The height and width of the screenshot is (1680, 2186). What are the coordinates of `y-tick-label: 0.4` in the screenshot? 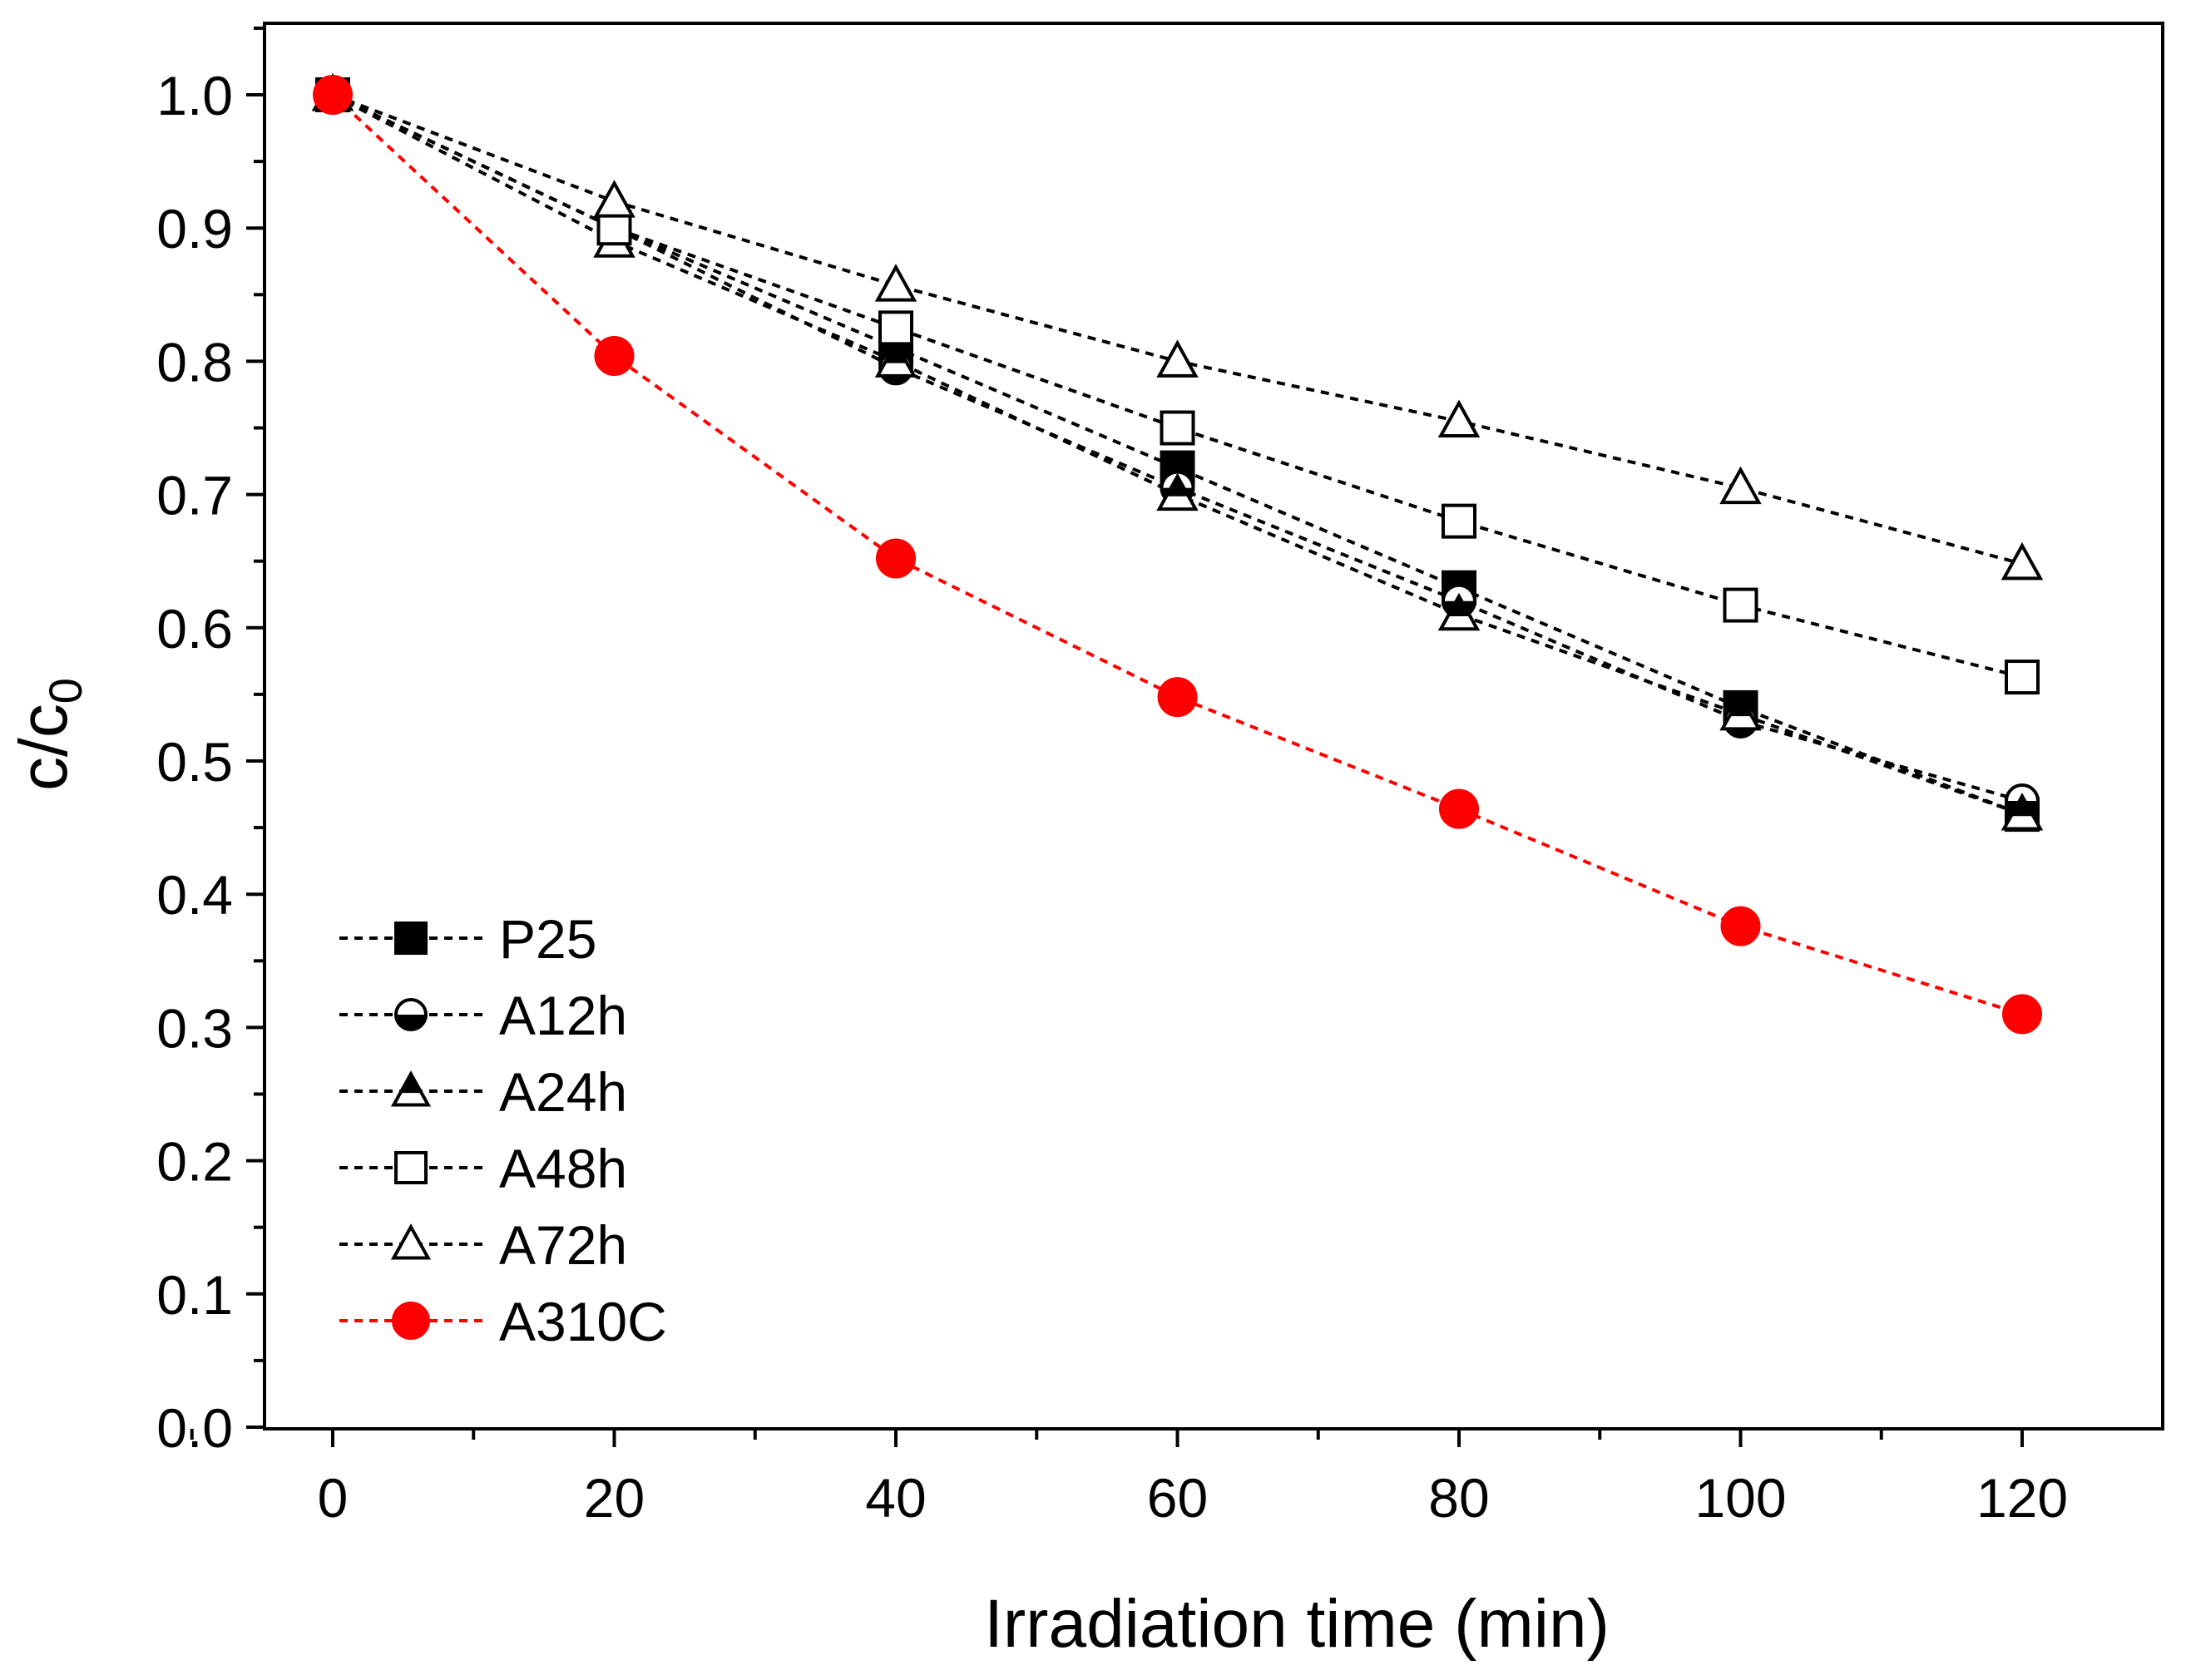 It's located at (194, 895).